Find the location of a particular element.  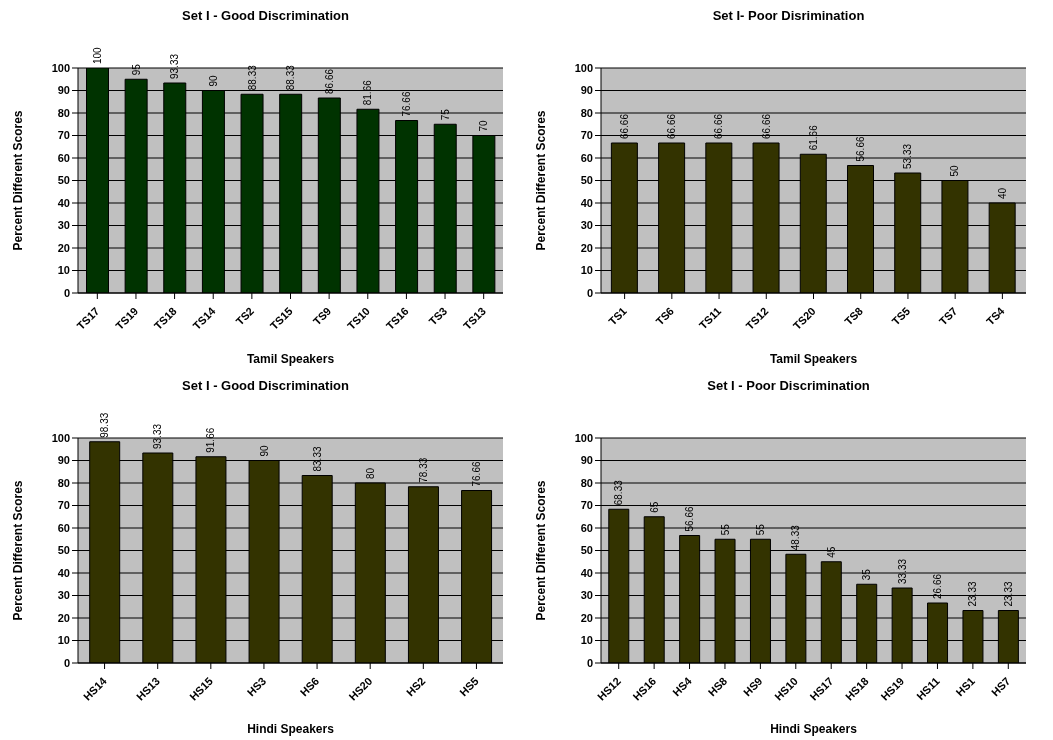

data-label: 33.33 is located at coordinates (902, 571).